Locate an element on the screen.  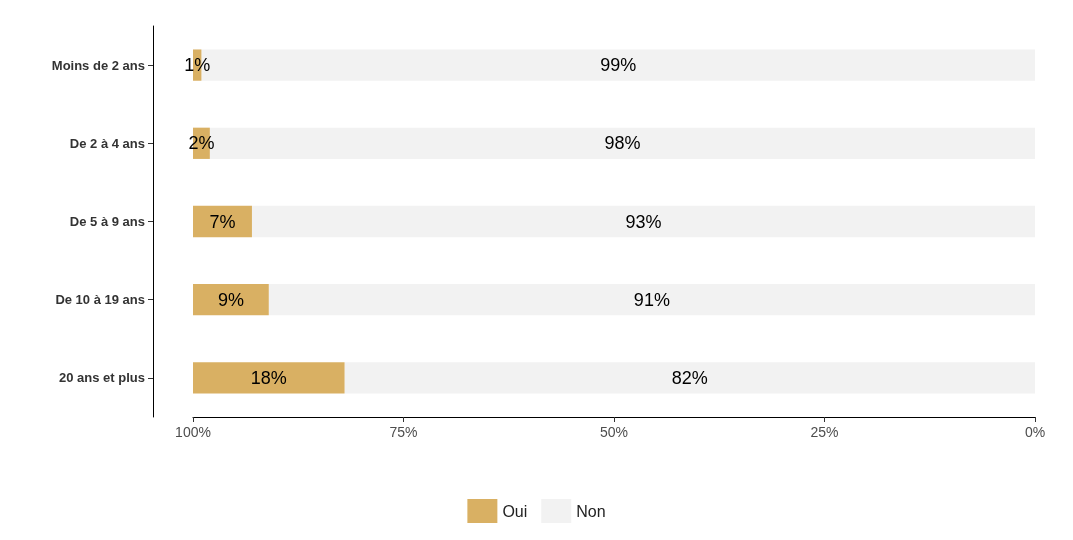
data-label: 82% is located at coordinates (689, 377).